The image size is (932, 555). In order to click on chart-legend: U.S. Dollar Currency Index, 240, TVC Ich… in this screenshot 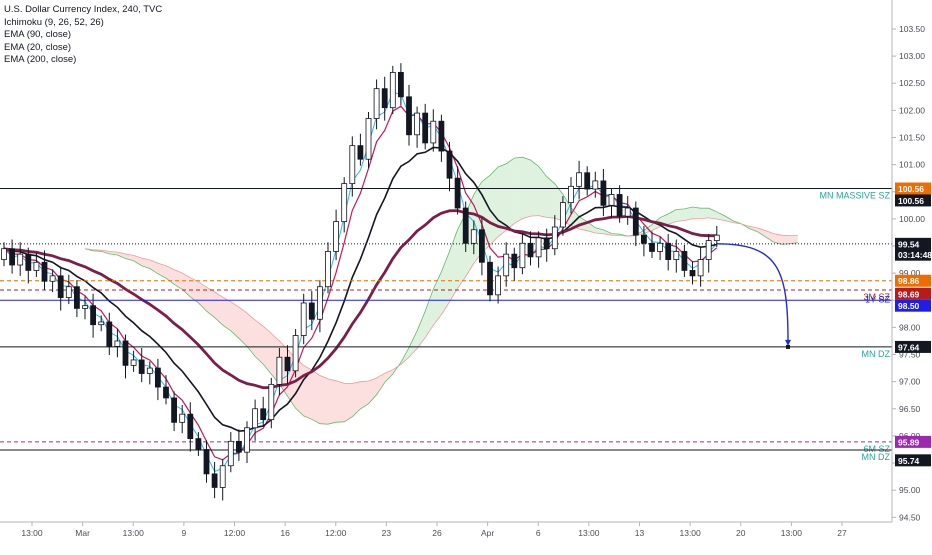, I will do `click(83, 35)`.